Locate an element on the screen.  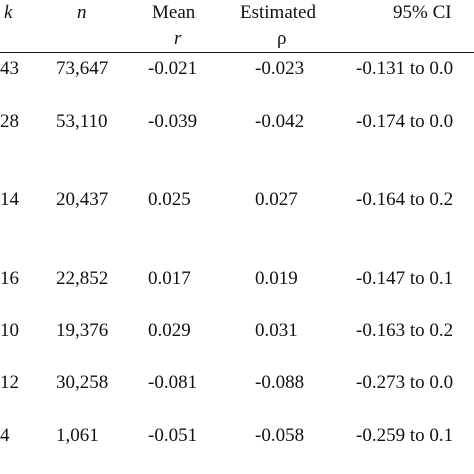
header-ci: 95% CI is located at coordinates (422, 12).